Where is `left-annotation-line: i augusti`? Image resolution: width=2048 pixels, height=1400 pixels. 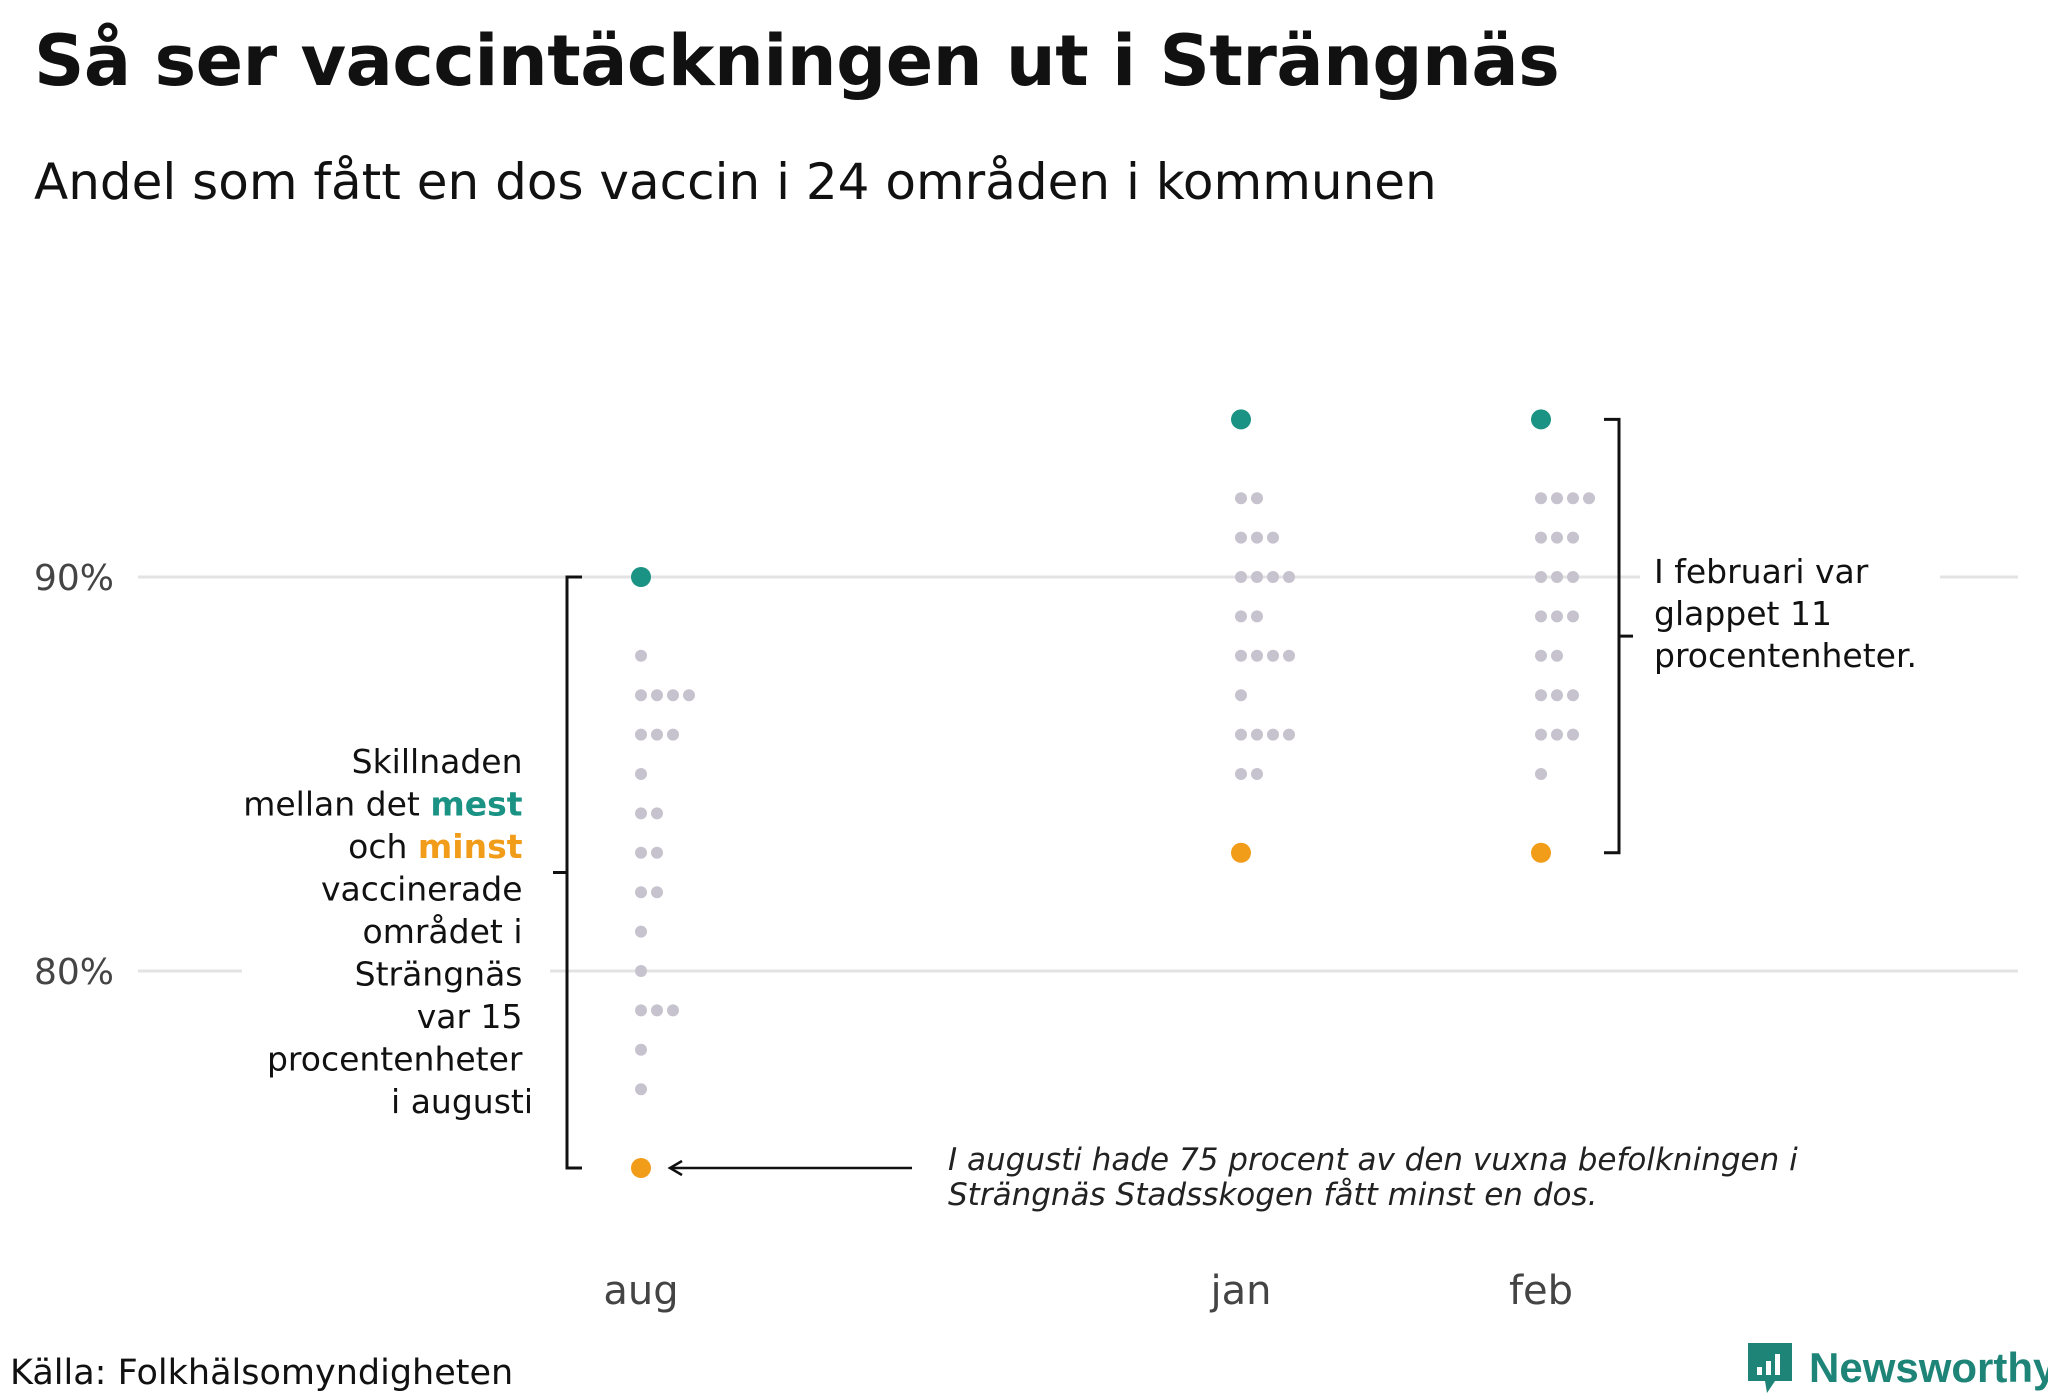 left-annotation-line: i augusti is located at coordinates (462, 1101).